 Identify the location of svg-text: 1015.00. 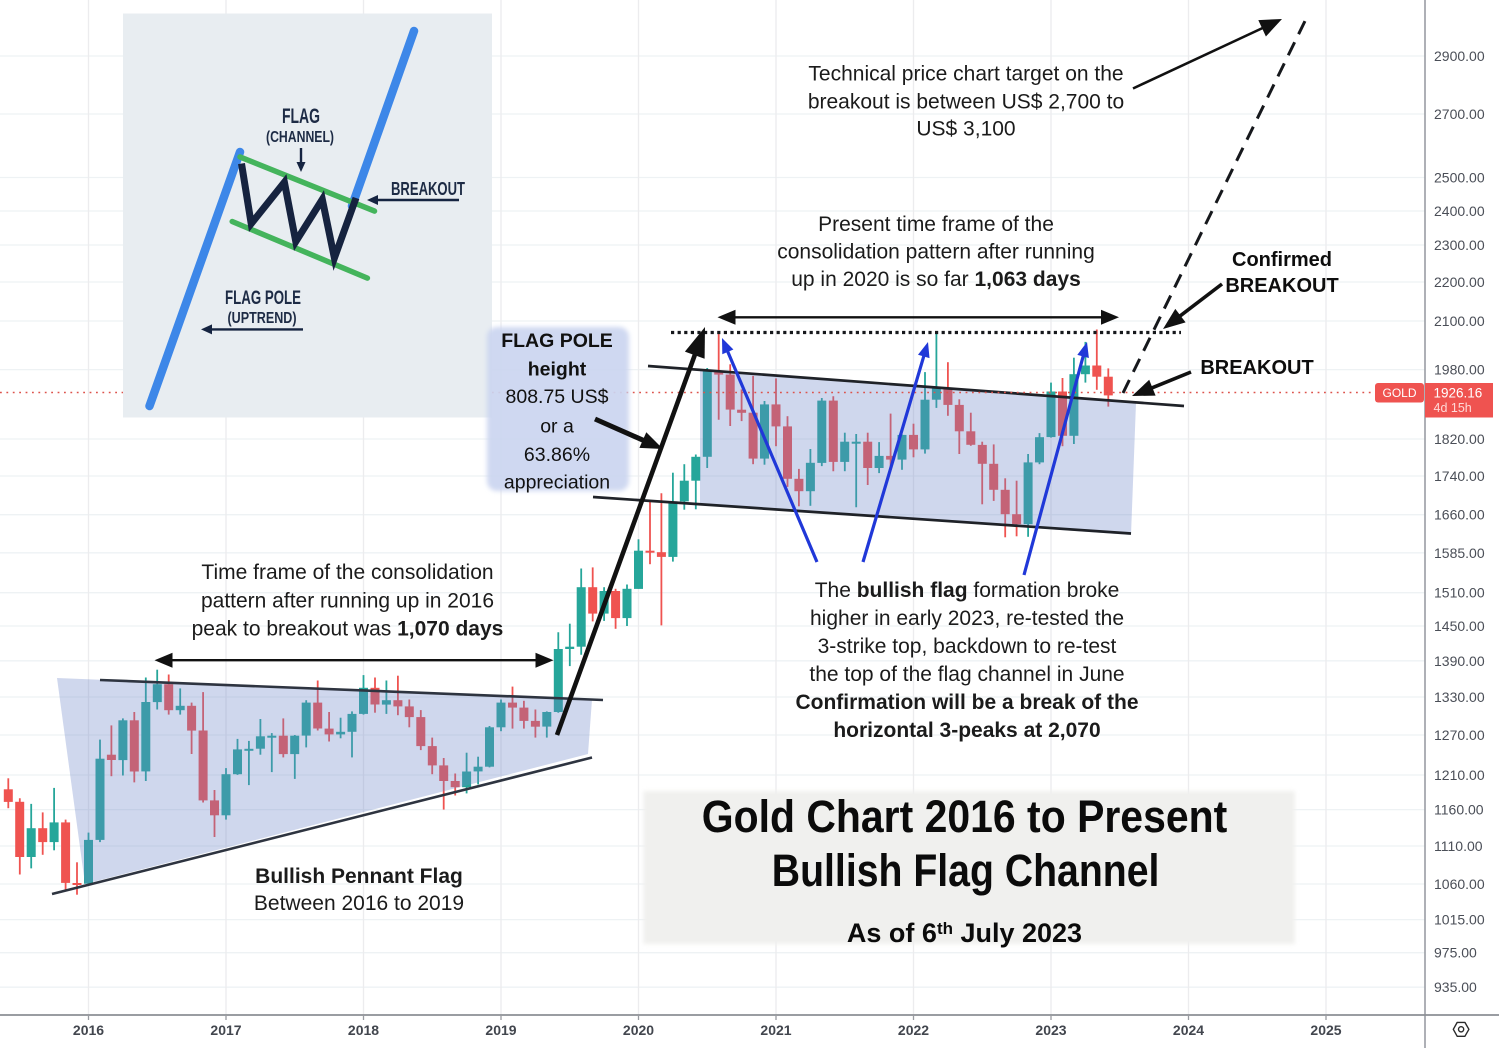
(1459, 920).